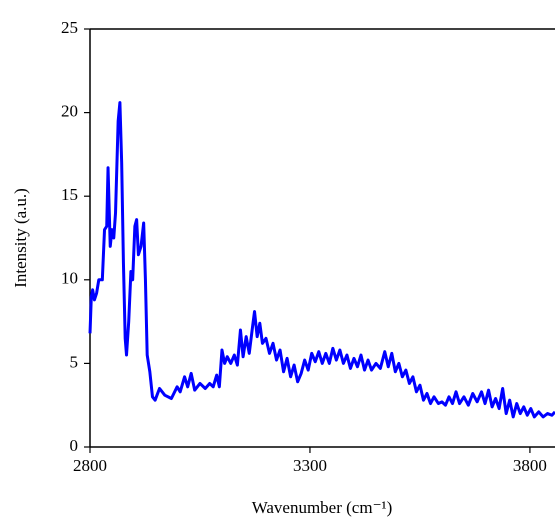  Describe the element at coordinates (20, 238) in the screenshot. I see `y-axis-label: Intensity (a.u.)` at that location.